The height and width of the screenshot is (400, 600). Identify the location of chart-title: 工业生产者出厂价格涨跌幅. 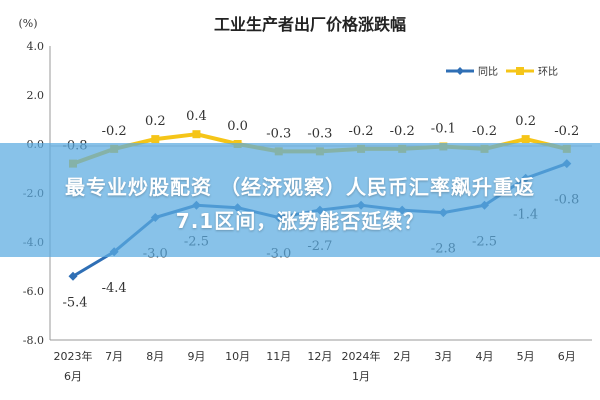
(310, 24).